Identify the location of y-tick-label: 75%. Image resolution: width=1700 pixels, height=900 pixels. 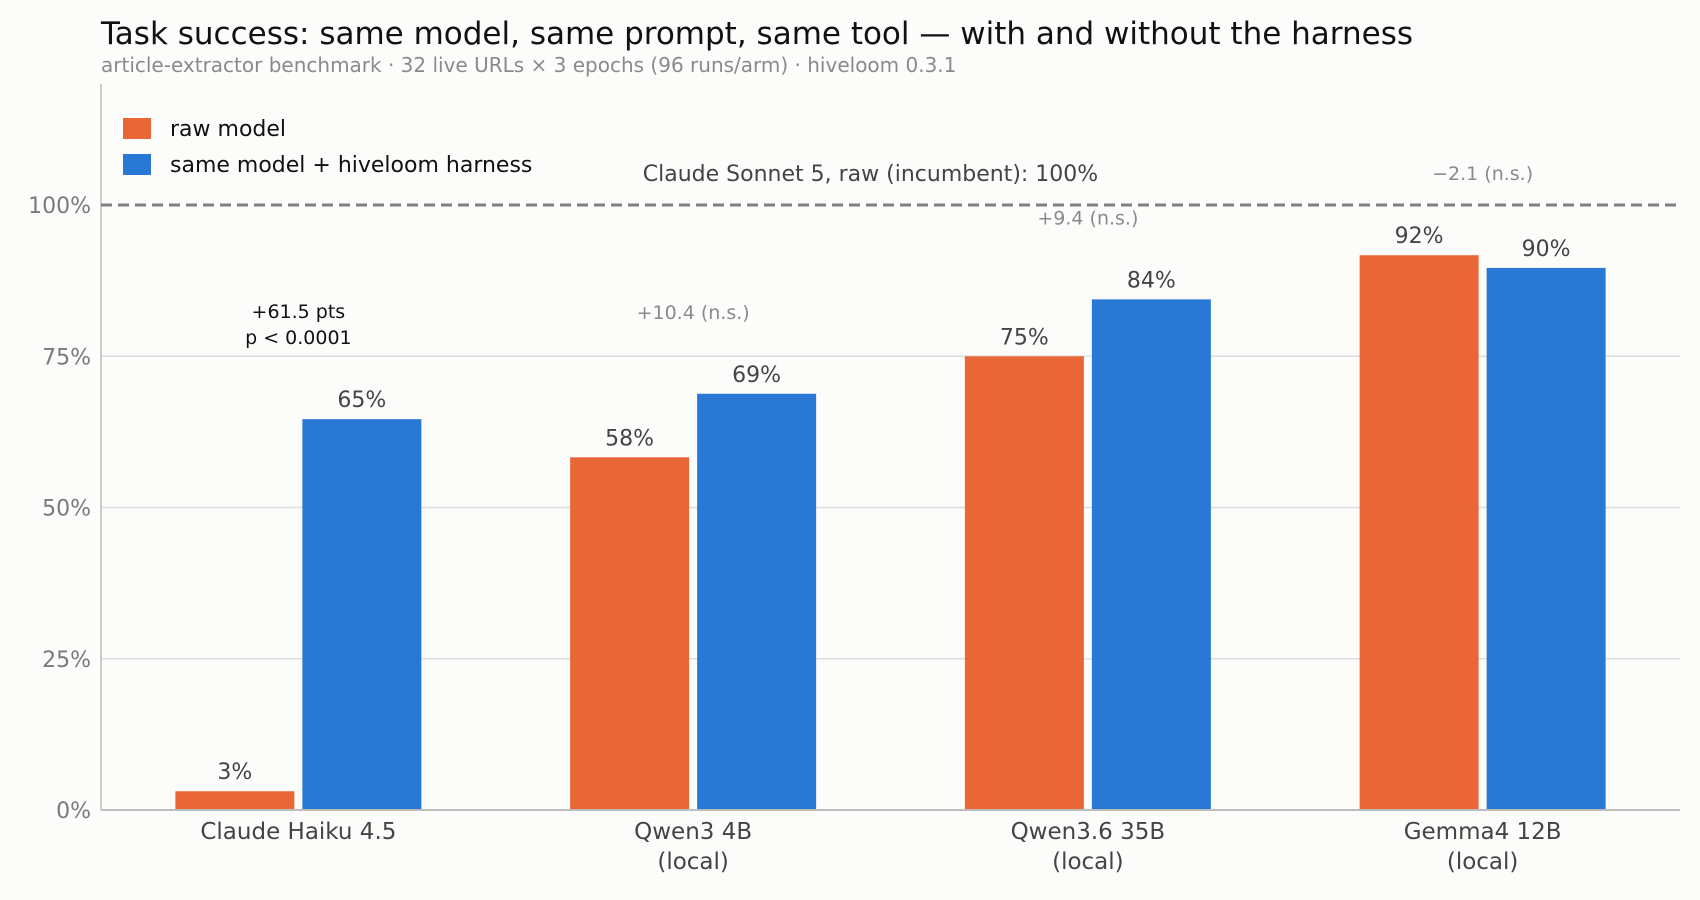
(66, 357).